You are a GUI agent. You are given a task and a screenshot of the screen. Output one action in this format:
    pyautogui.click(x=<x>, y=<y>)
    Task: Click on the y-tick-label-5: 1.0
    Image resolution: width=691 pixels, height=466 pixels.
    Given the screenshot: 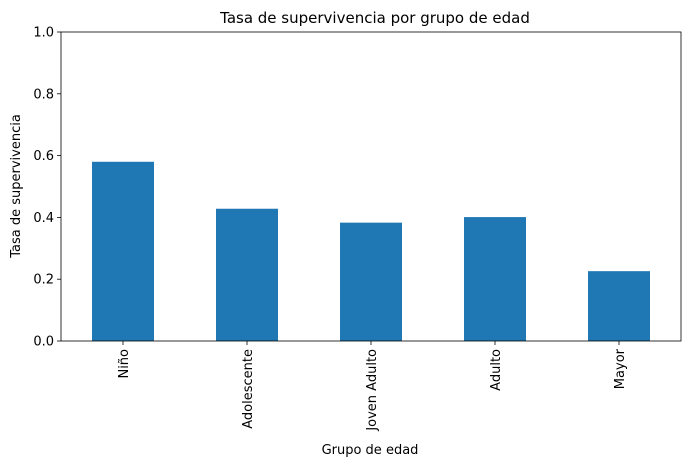 What is the action you would take?
    pyautogui.click(x=43, y=33)
    